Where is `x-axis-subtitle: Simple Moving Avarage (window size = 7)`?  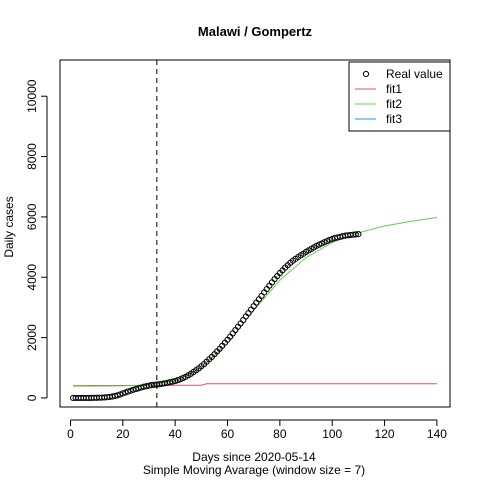
x-axis-subtitle: Simple Moving Avarage (window size = 7) is located at coordinates (254, 470).